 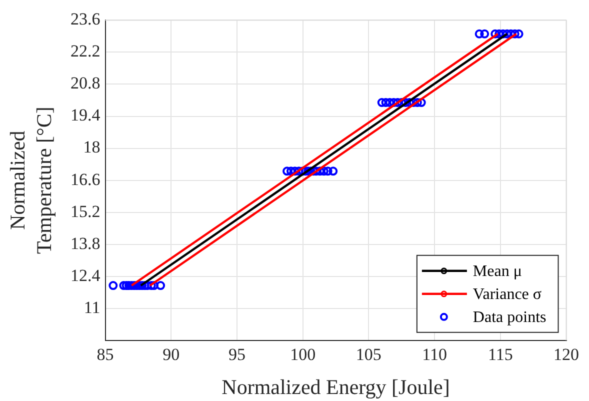 I want to click on y-tick-label: 20.8, so click(x=85, y=83).